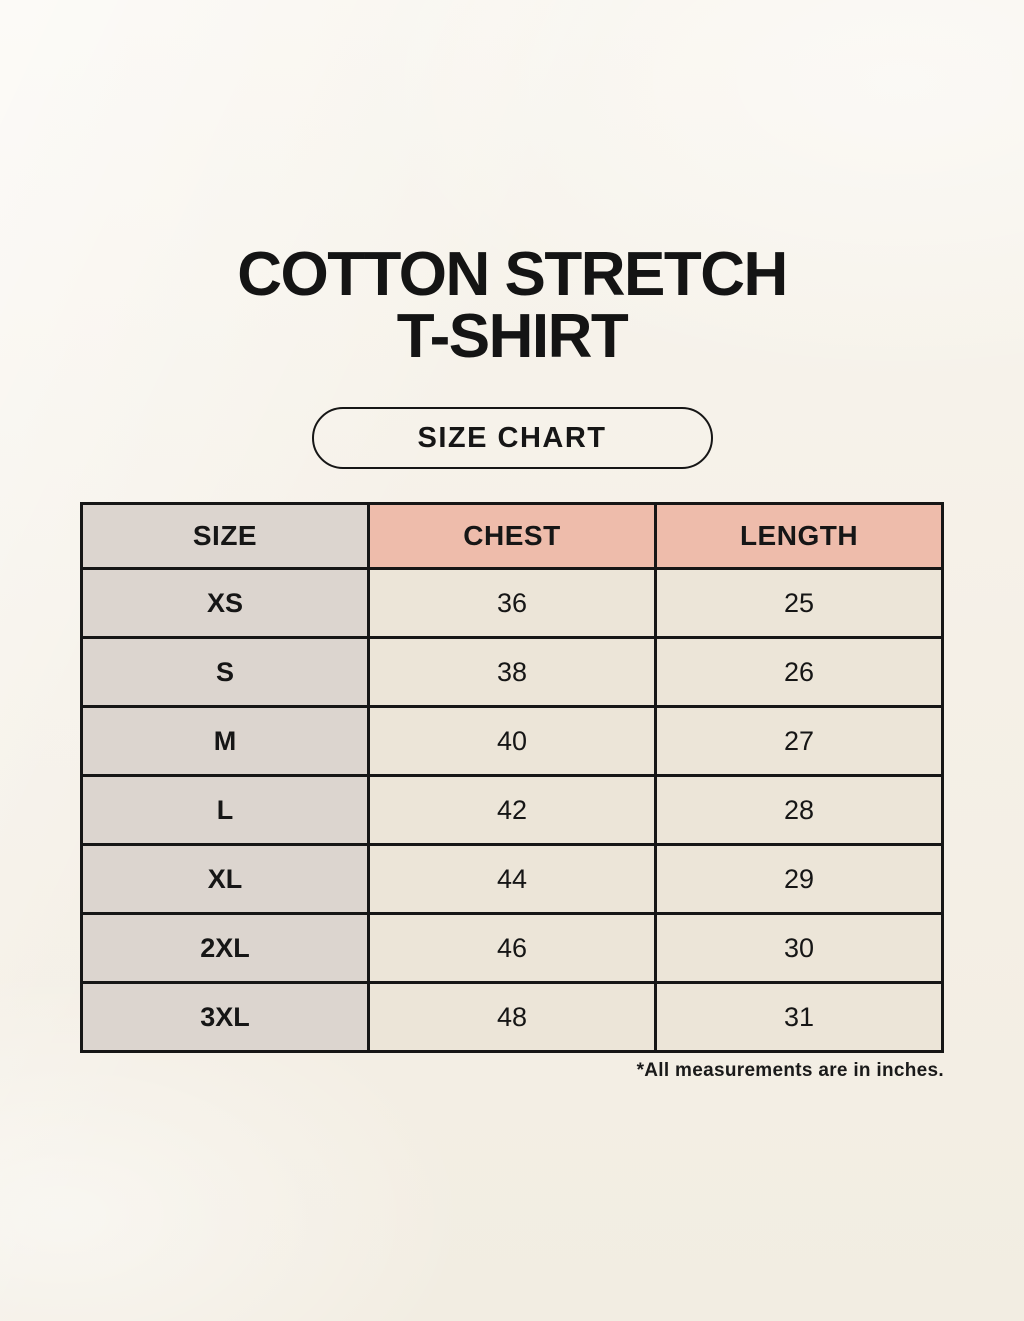 The width and height of the screenshot is (1024, 1321). I want to click on table-row: S 38 26, so click(512, 672).